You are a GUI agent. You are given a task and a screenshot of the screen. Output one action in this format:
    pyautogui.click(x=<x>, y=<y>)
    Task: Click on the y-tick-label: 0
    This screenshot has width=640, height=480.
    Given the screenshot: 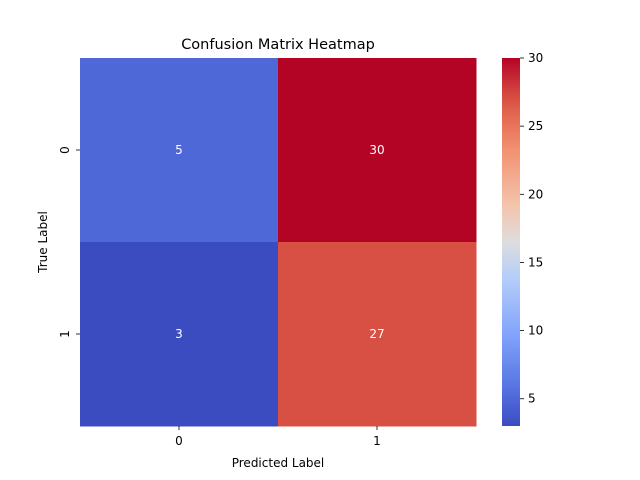 What is the action you would take?
    pyautogui.click(x=65, y=150)
    